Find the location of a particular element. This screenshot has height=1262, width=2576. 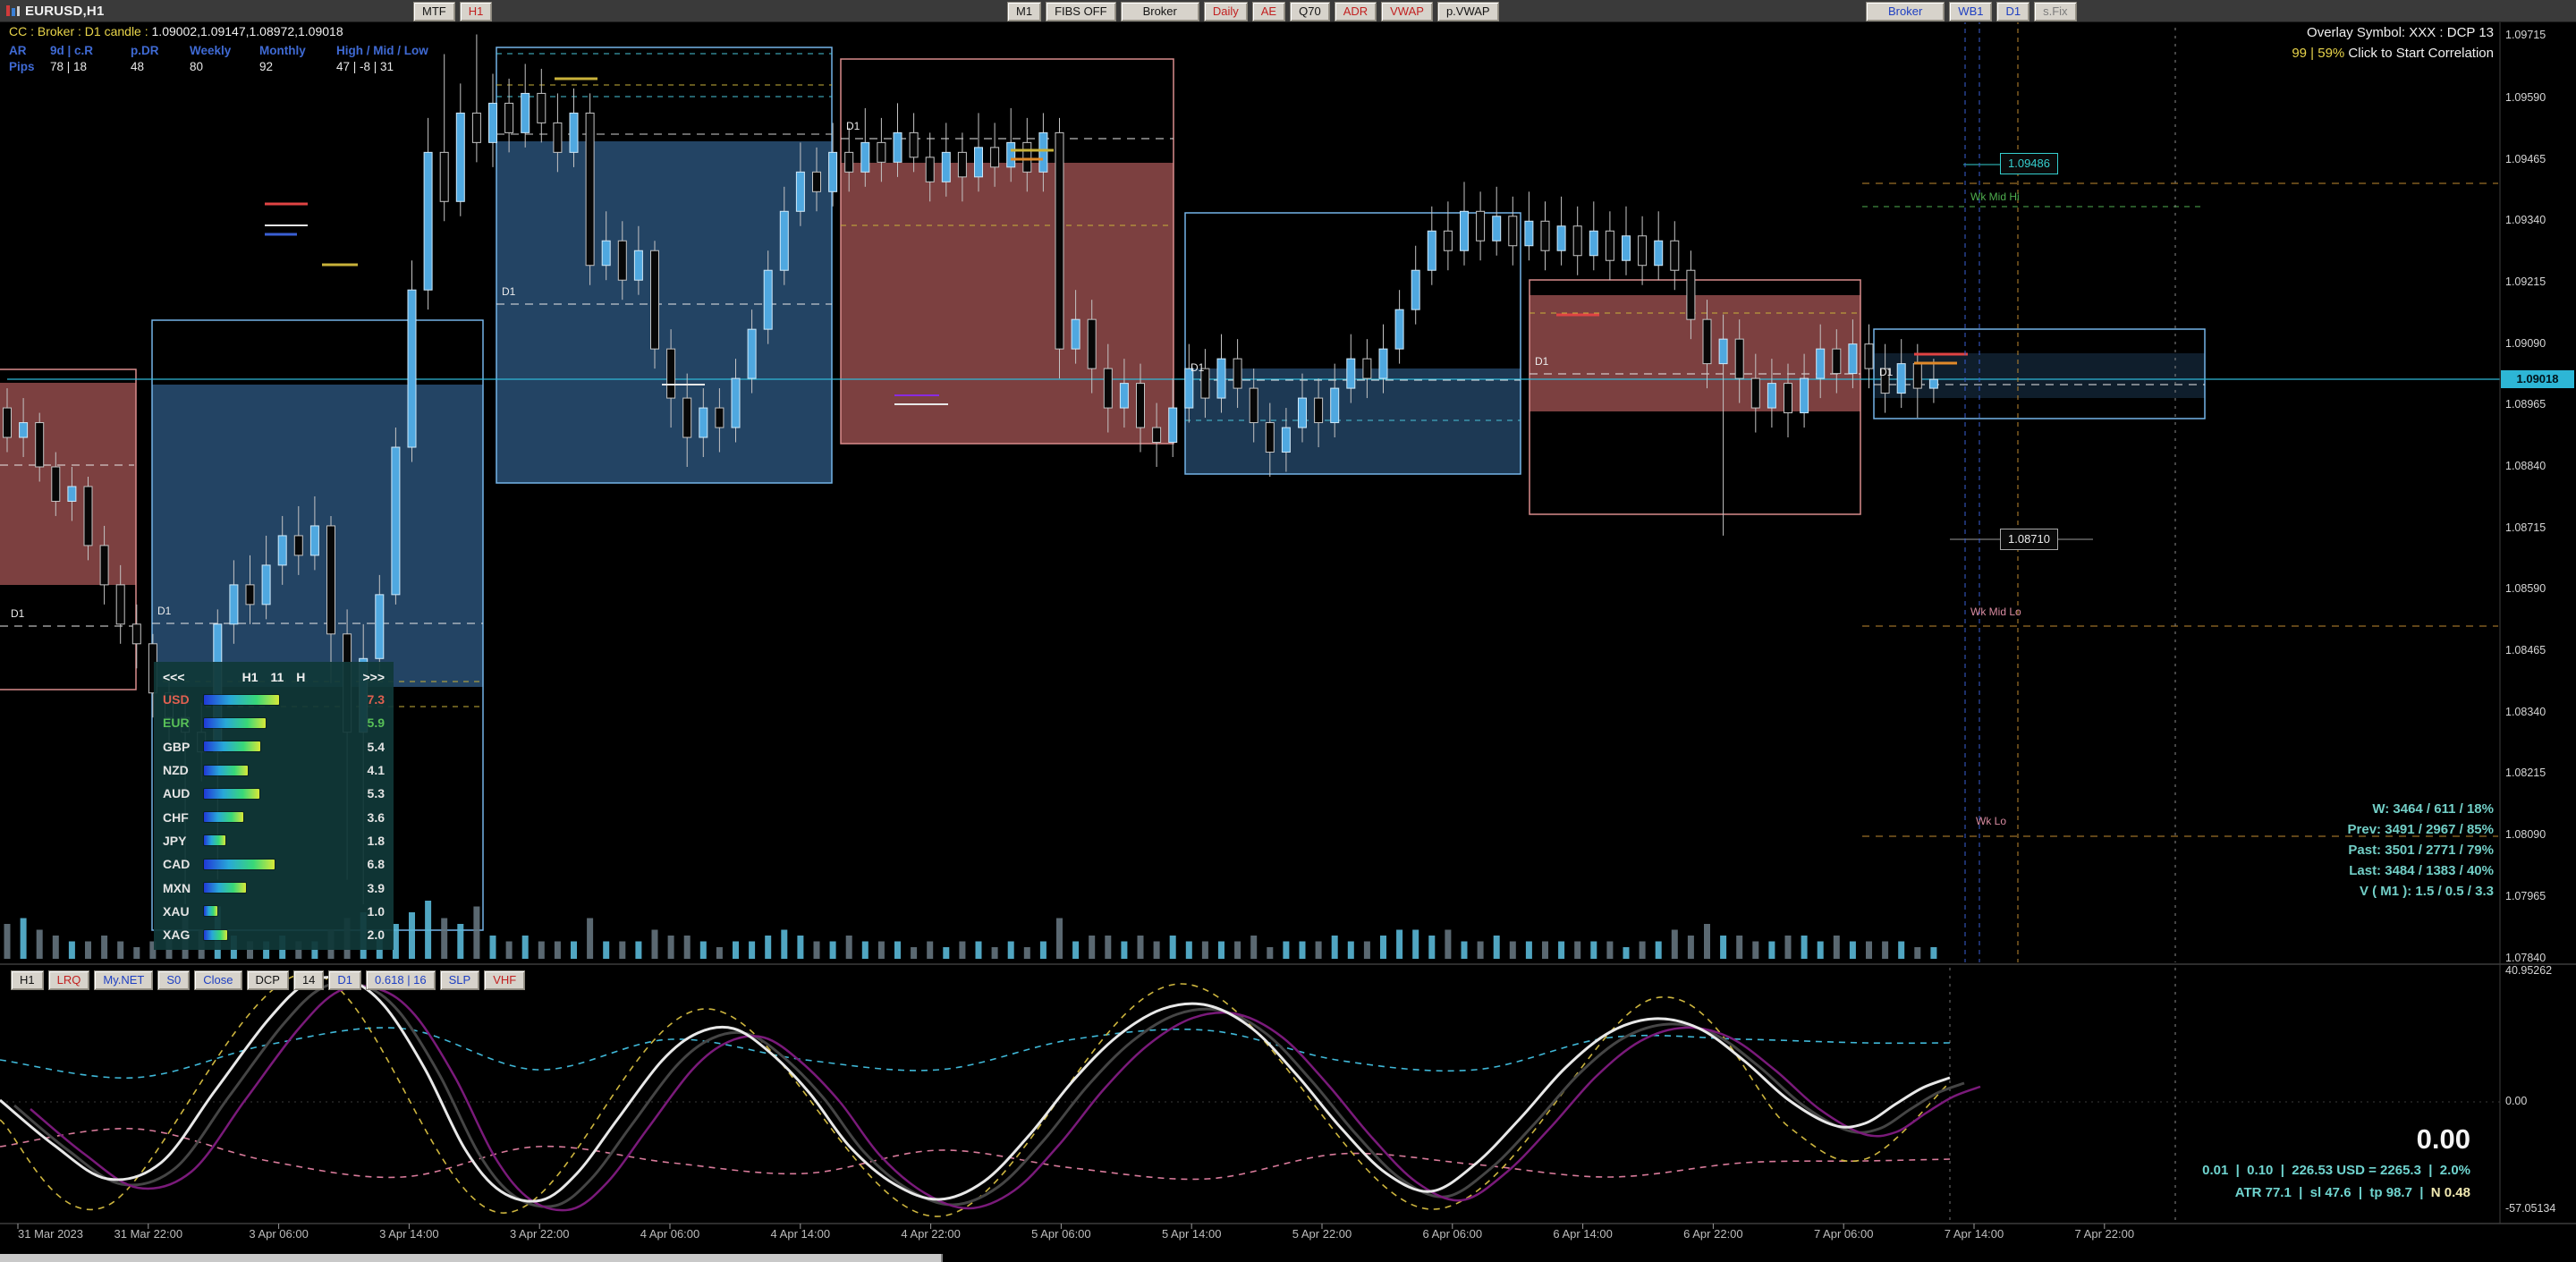

ind-btn-d1: D1 is located at coordinates (345, 980).